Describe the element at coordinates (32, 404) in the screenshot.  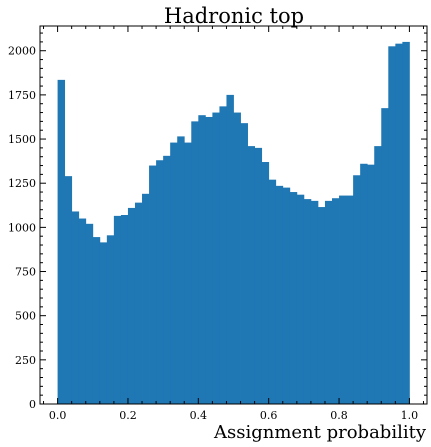
I see `y-tick-label: 0` at that location.